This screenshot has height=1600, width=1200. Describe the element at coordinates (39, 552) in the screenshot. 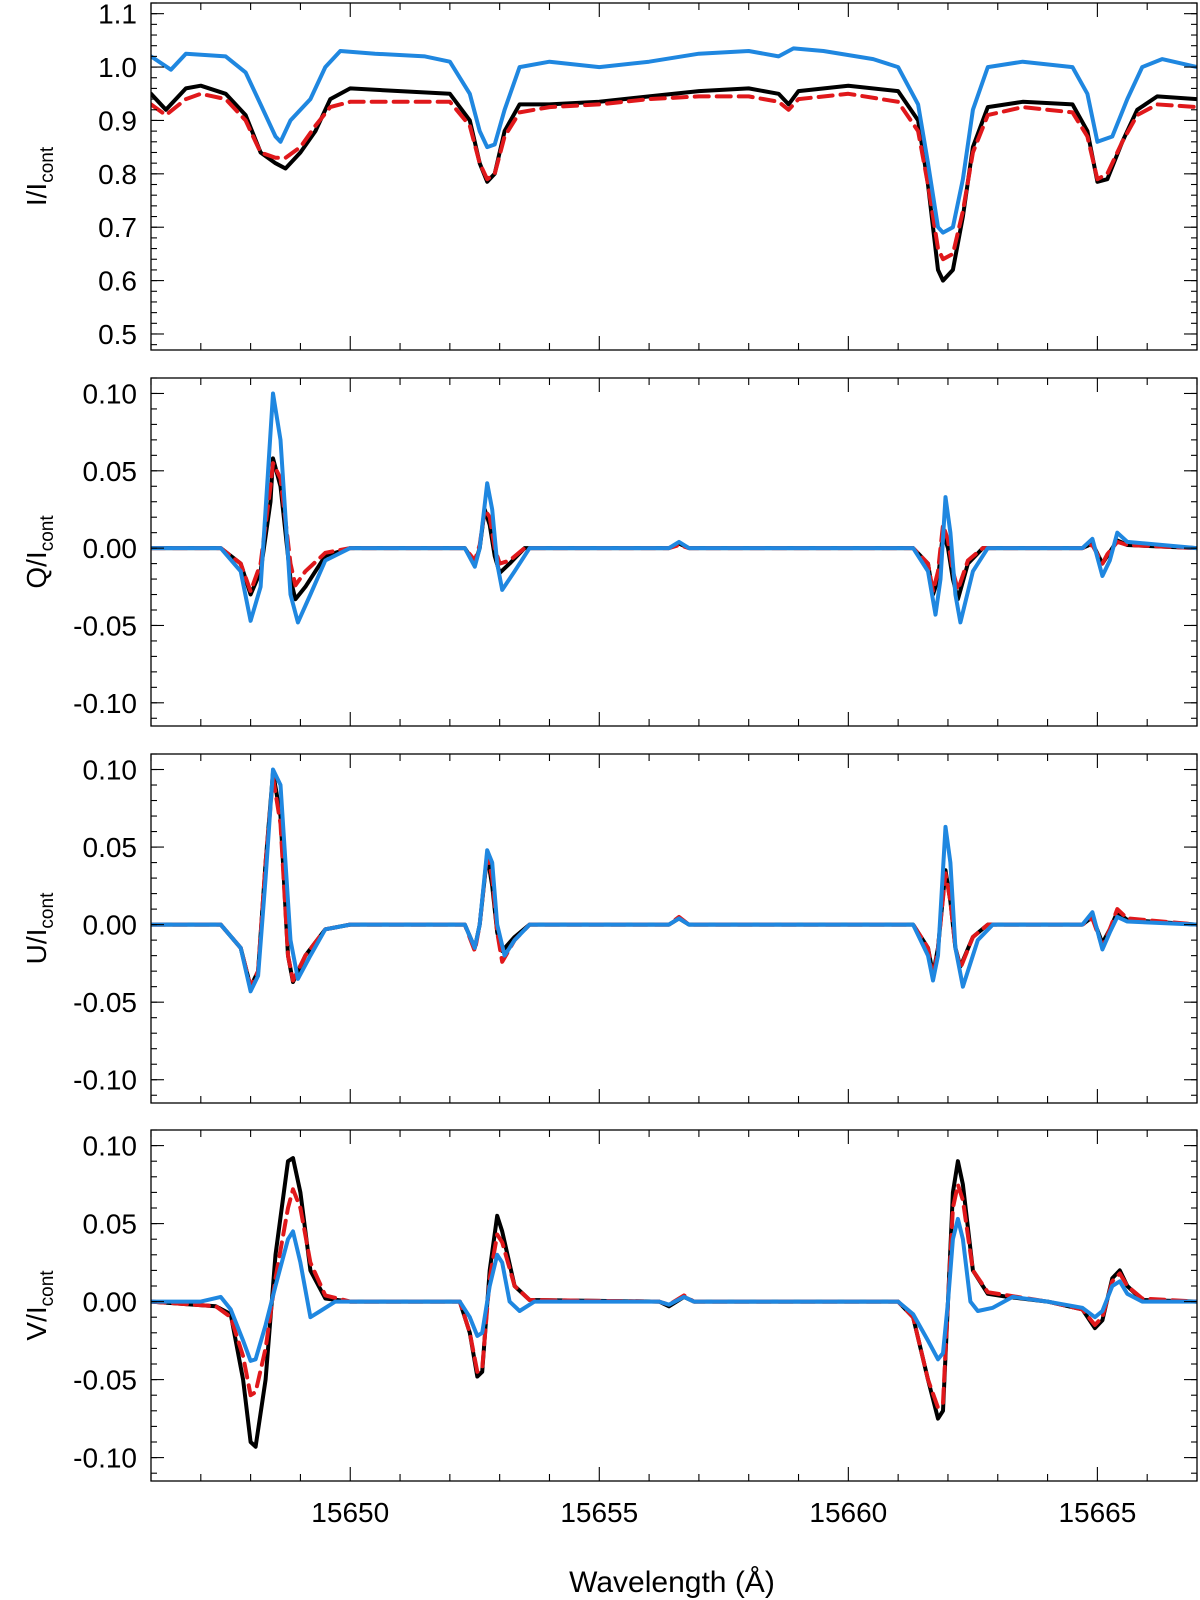

I see `y-axis-title: Q/Icont` at that location.